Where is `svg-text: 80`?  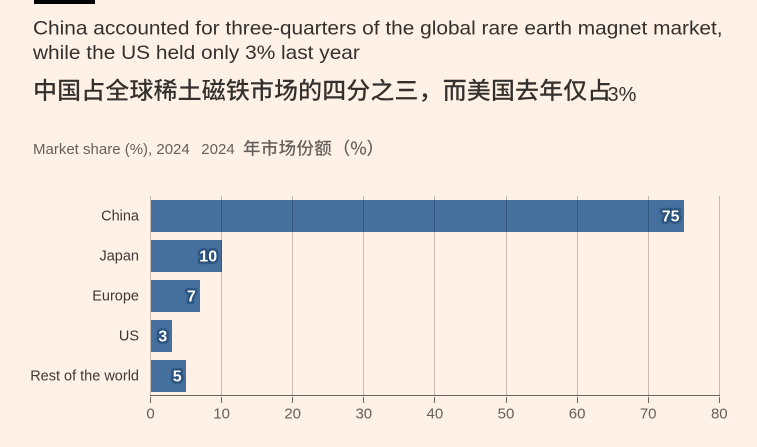 svg-text: 80 is located at coordinates (719, 413).